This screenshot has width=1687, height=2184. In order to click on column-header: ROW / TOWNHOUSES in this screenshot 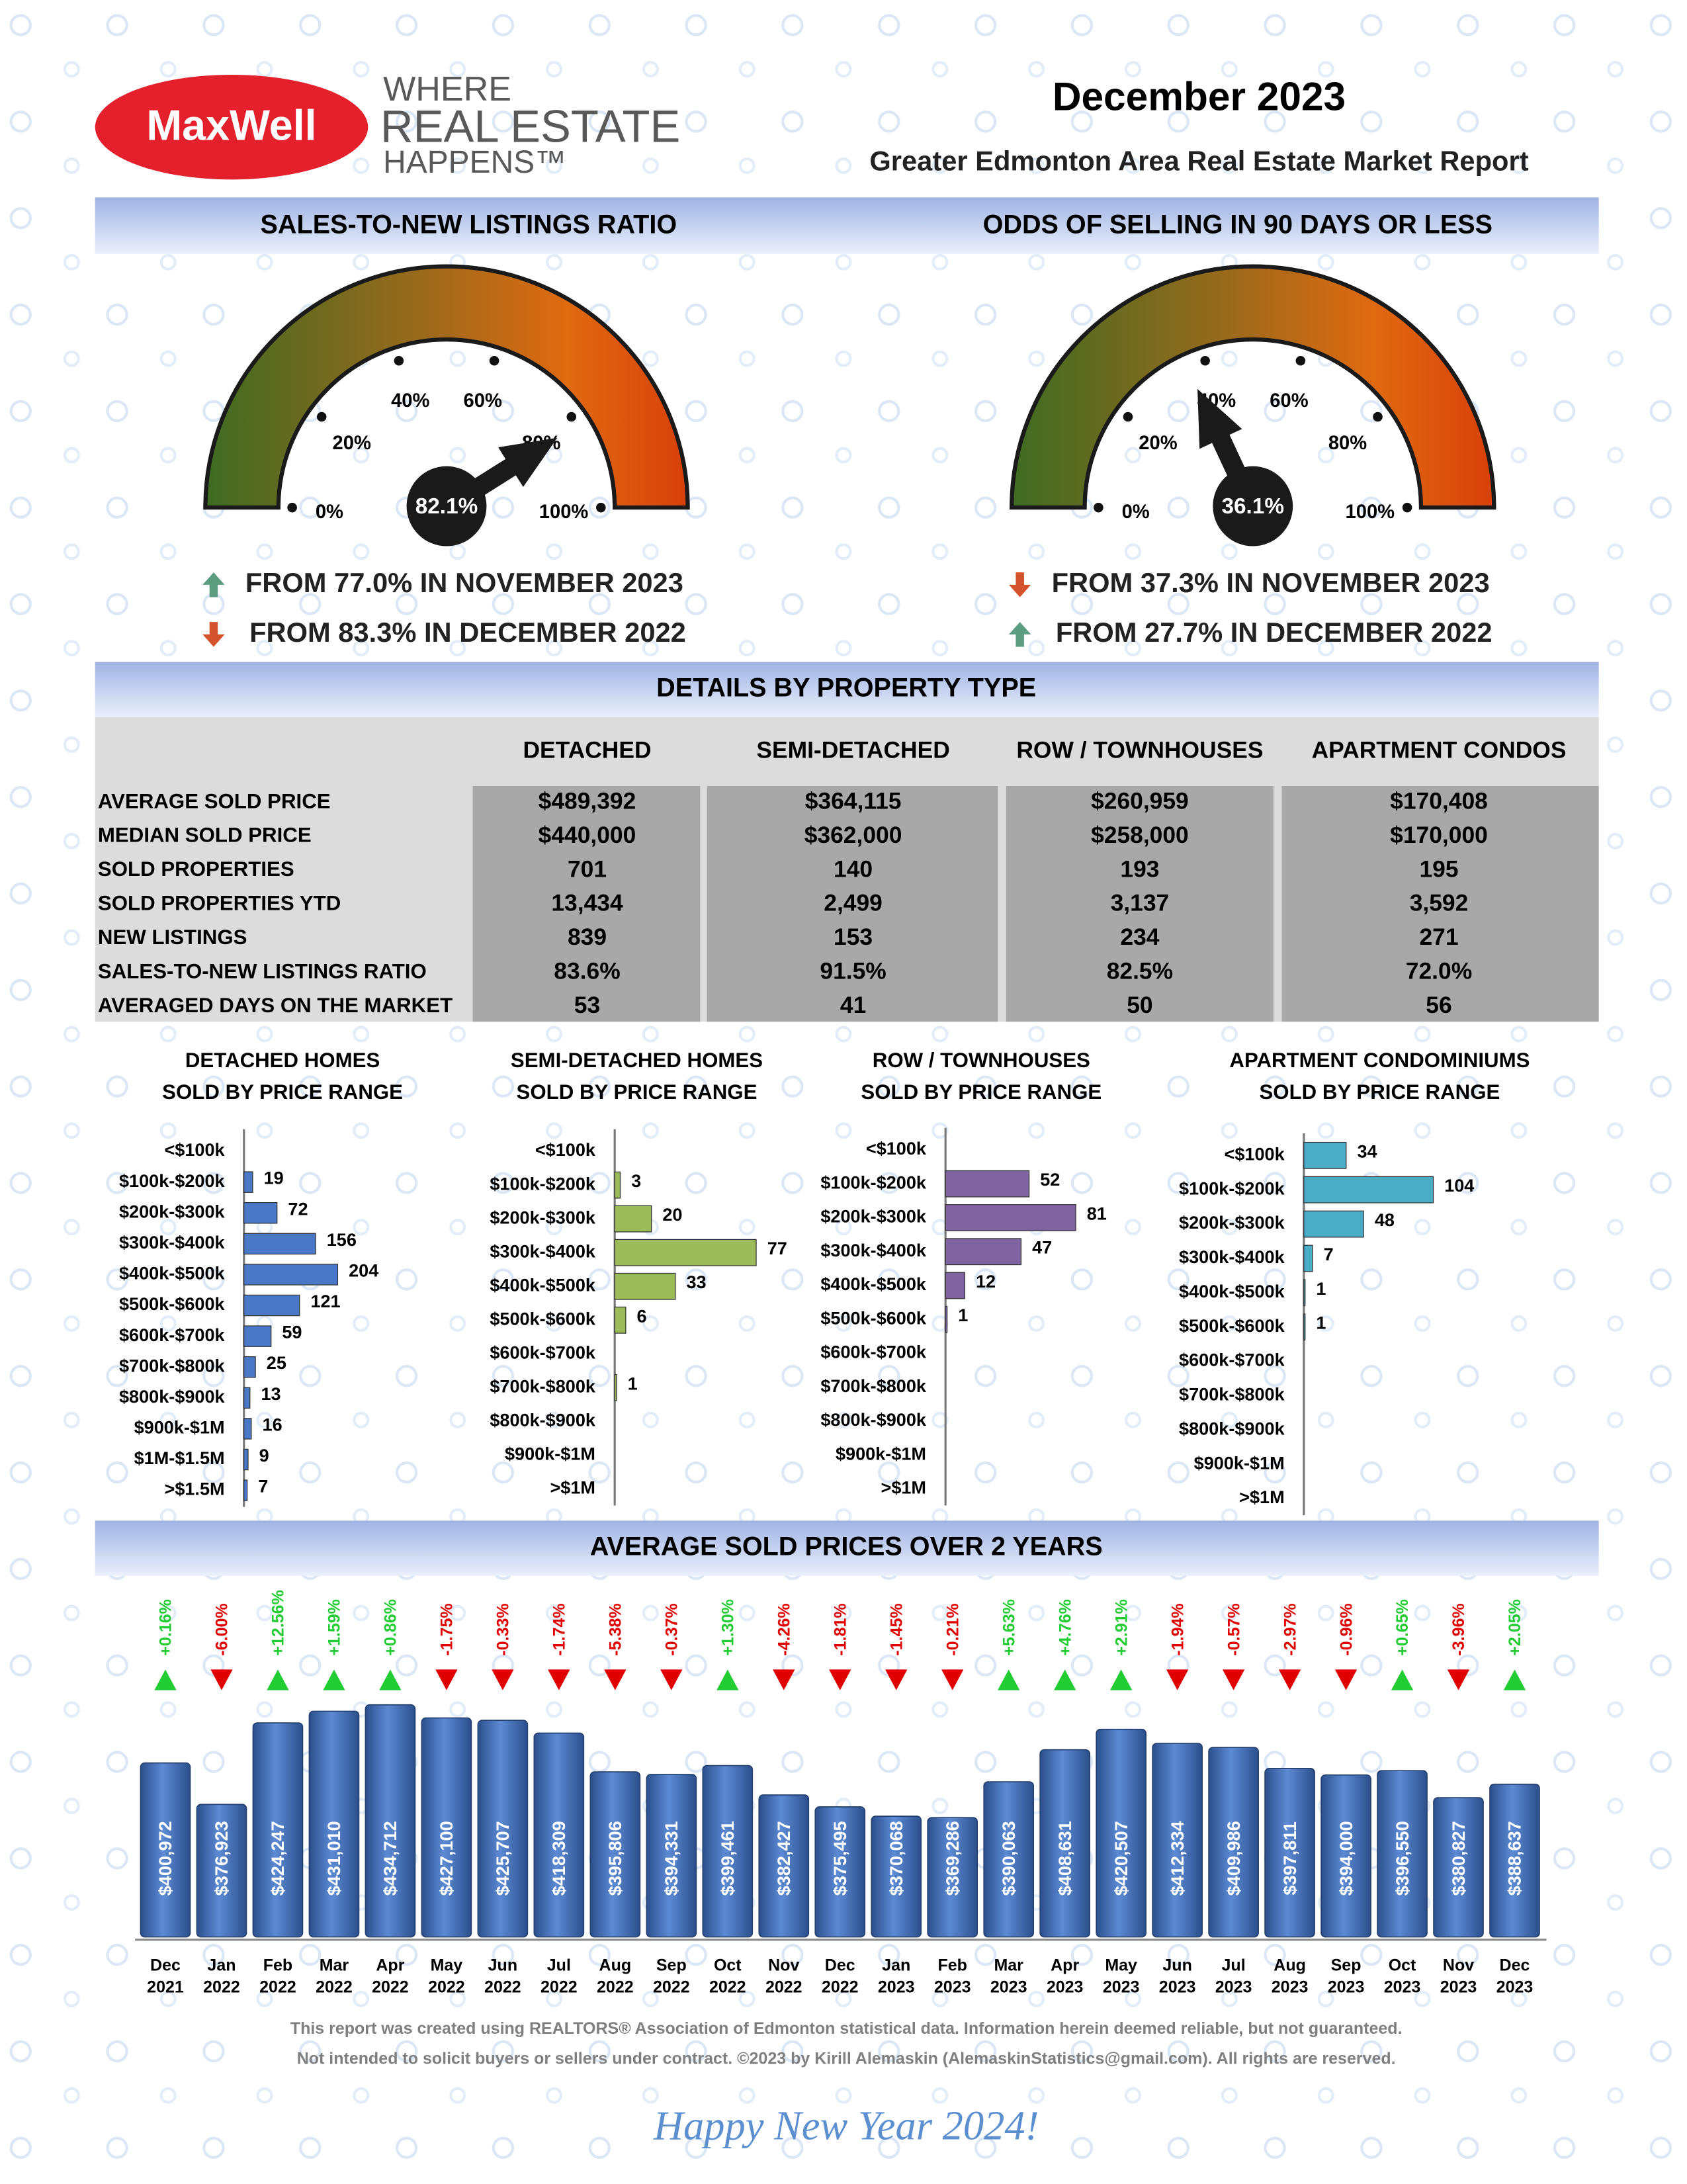, I will do `click(1140, 749)`.